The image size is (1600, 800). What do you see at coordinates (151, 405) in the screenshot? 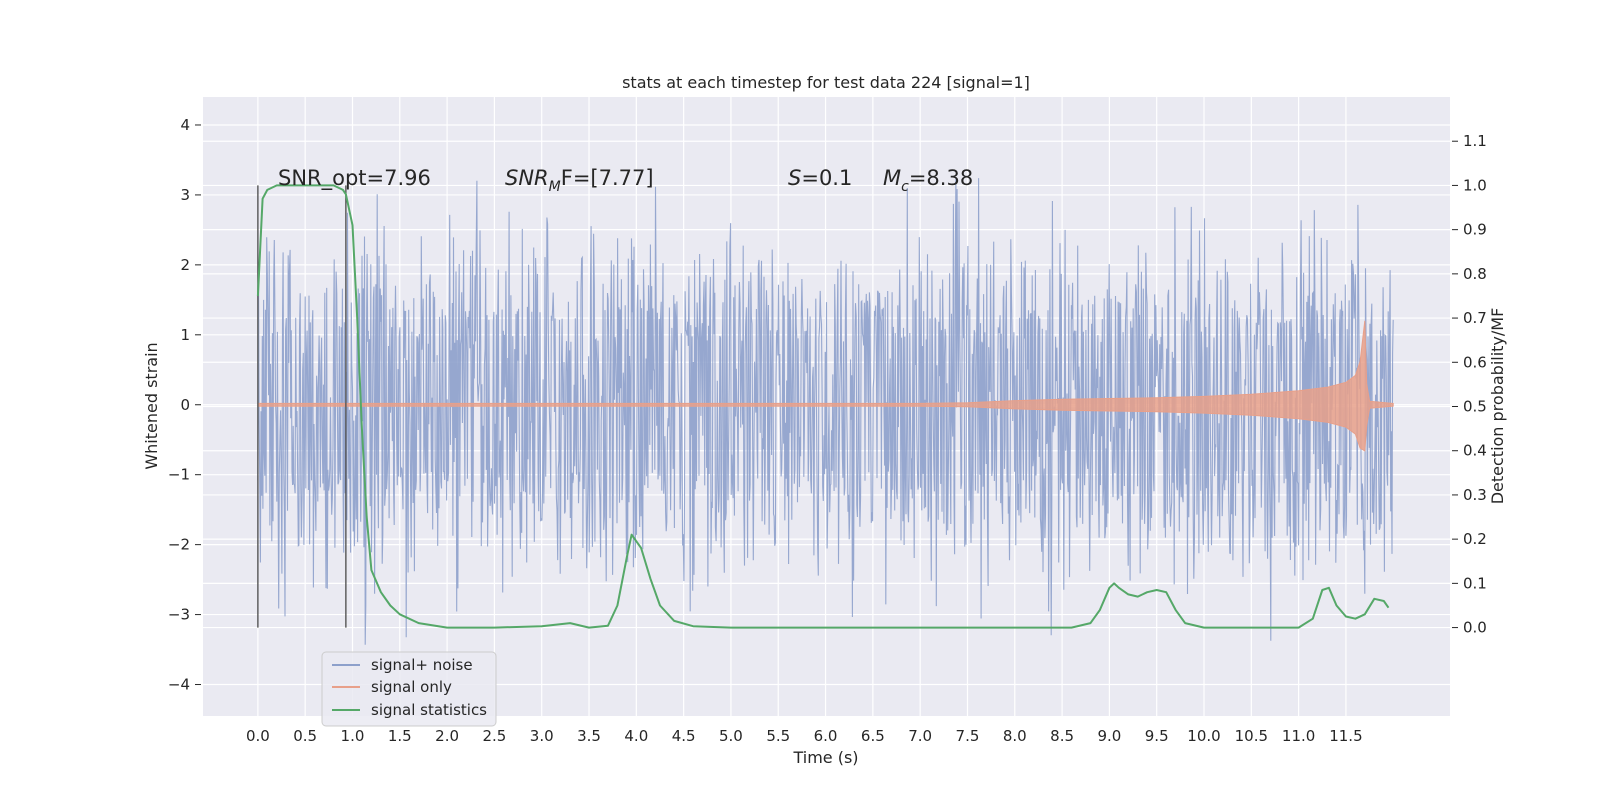
I see `y-axis-label: Whitened strain` at bounding box center [151, 405].